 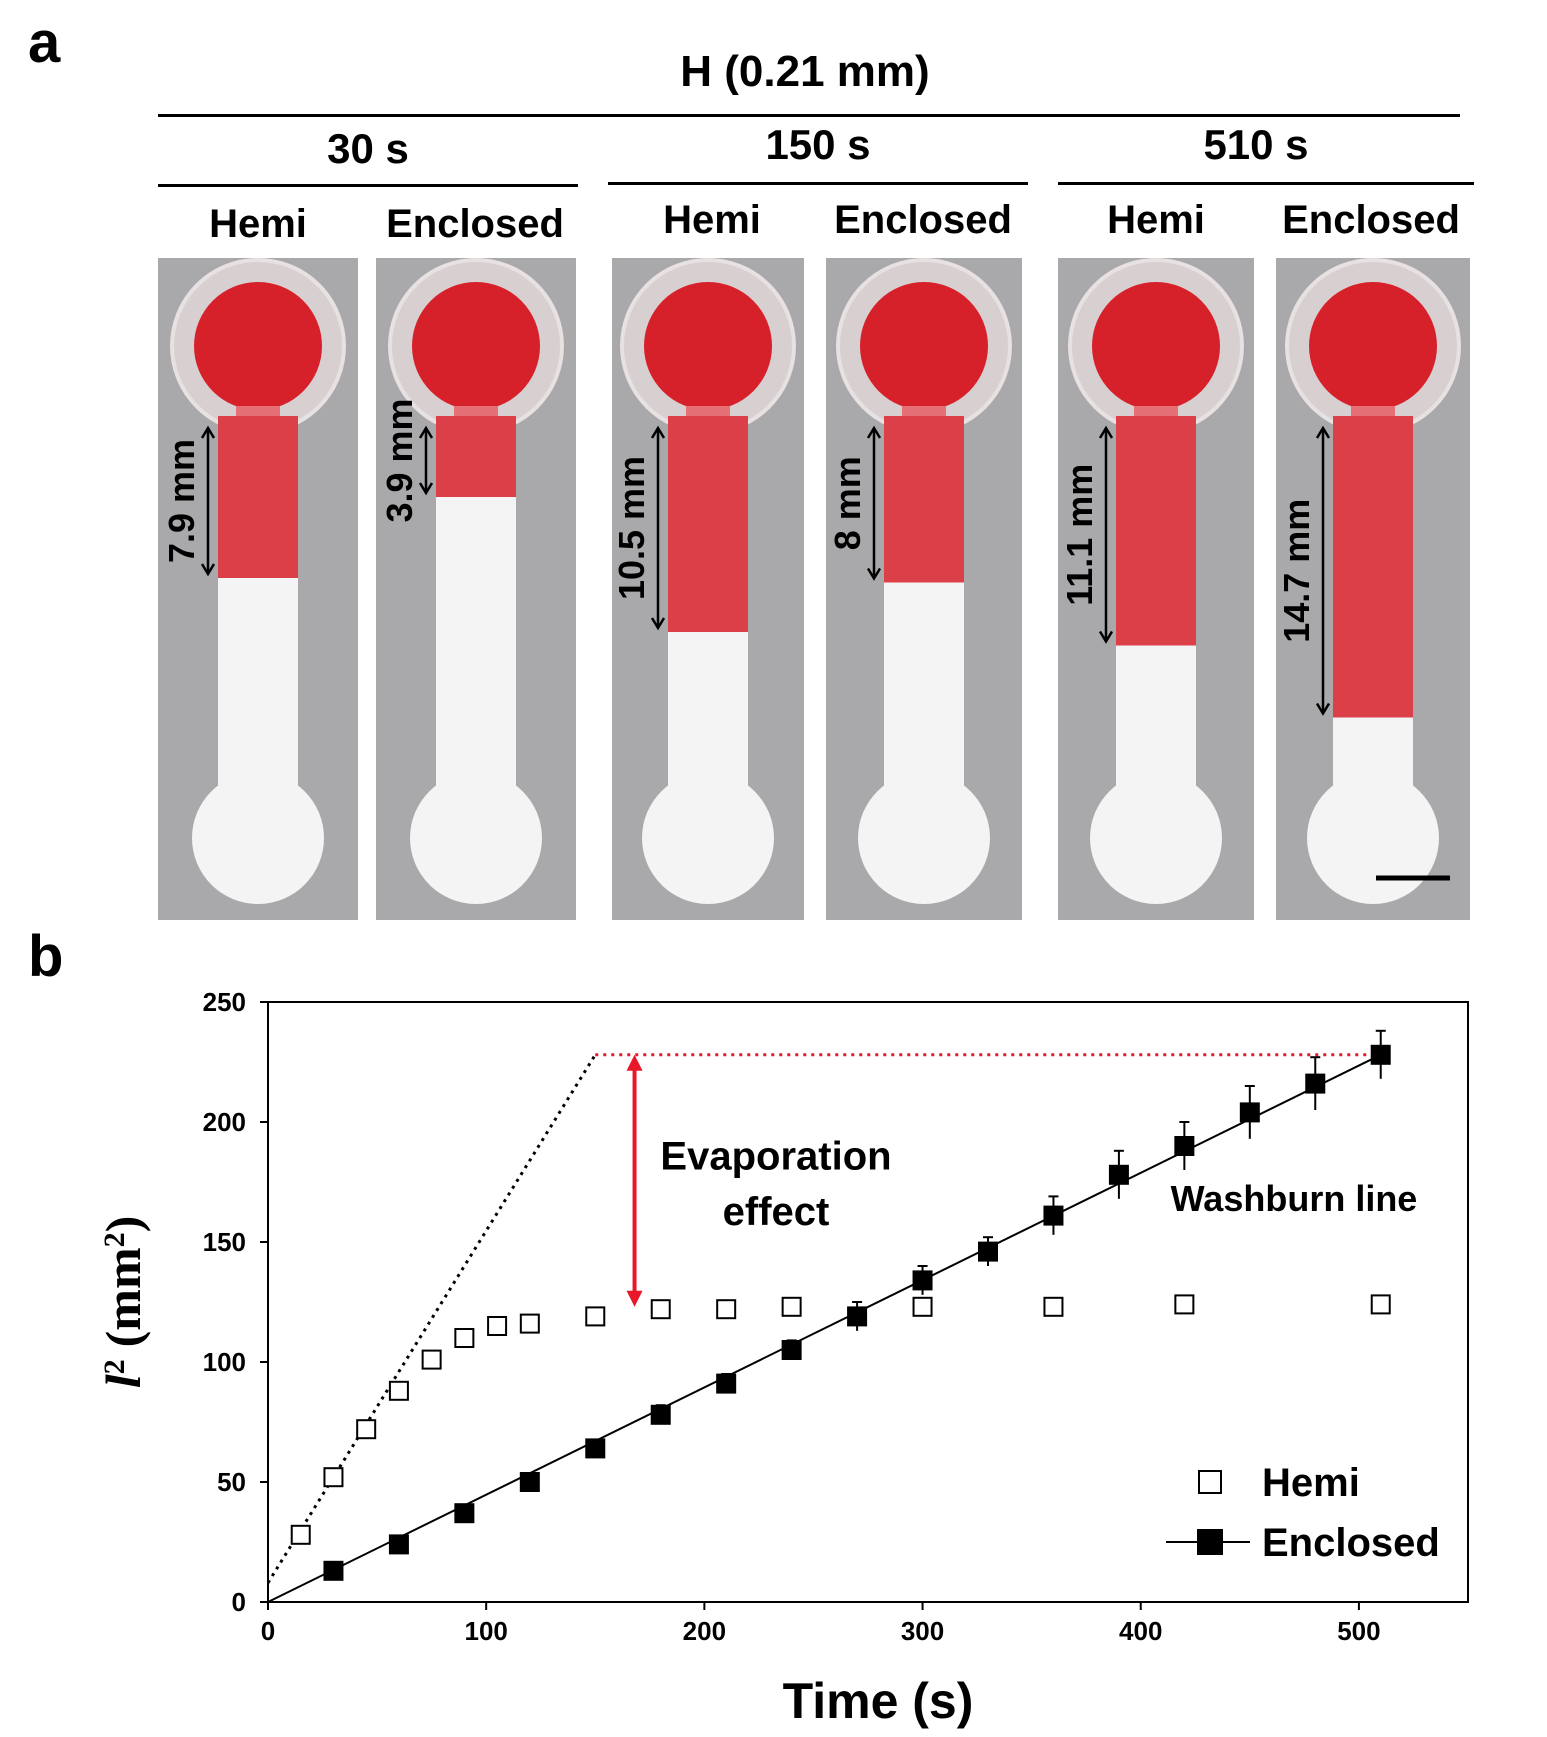 What do you see at coordinates (476, 589) in the screenshot?
I see `strip-photo-30s-enclosed: 3.9 mm` at bounding box center [476, 589].